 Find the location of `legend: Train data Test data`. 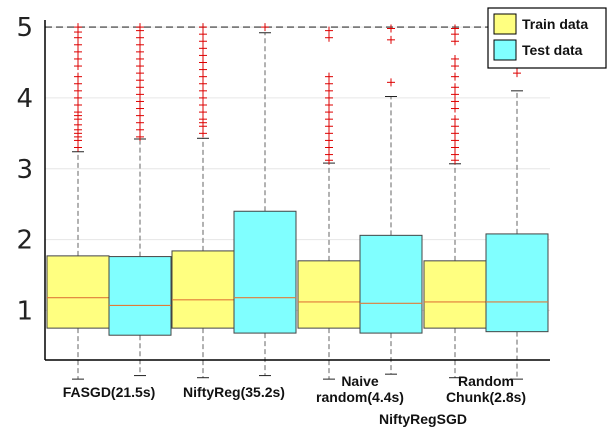

legend: Train data Test data is located at coordinates (547, 38).